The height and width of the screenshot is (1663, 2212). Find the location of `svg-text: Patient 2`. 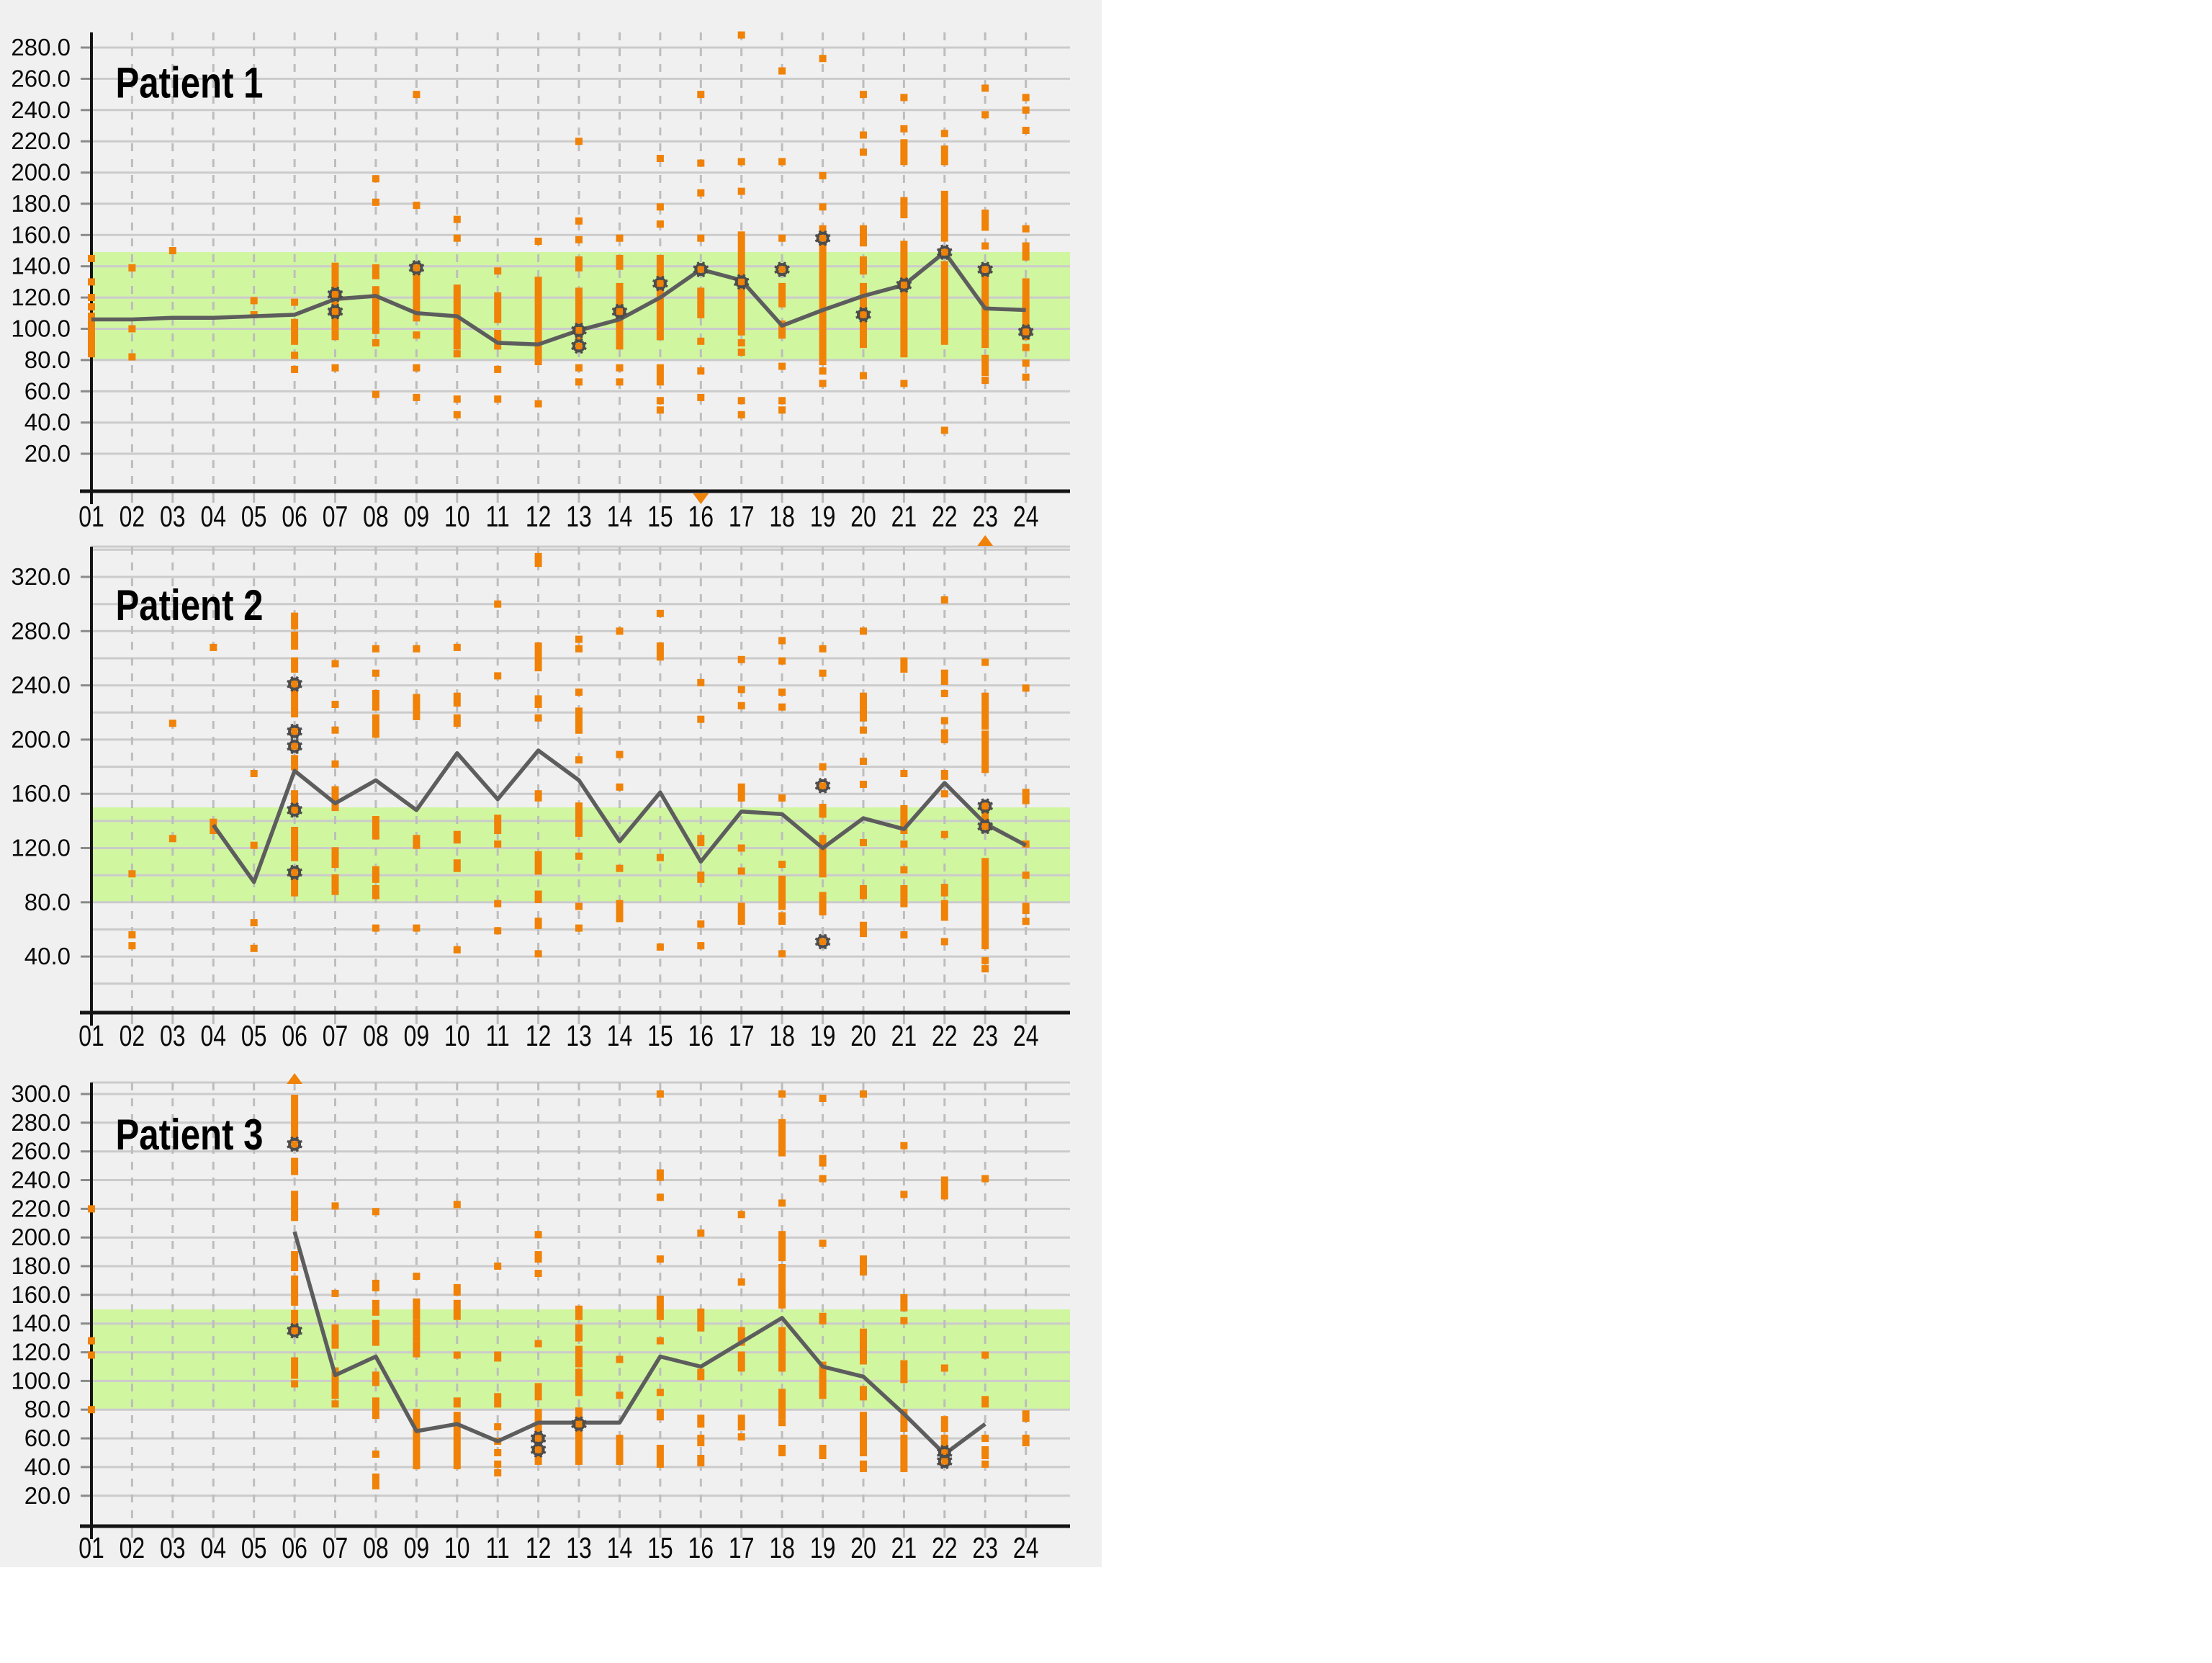

svg-text: Patient 2 is located at coordinates (189, 605).